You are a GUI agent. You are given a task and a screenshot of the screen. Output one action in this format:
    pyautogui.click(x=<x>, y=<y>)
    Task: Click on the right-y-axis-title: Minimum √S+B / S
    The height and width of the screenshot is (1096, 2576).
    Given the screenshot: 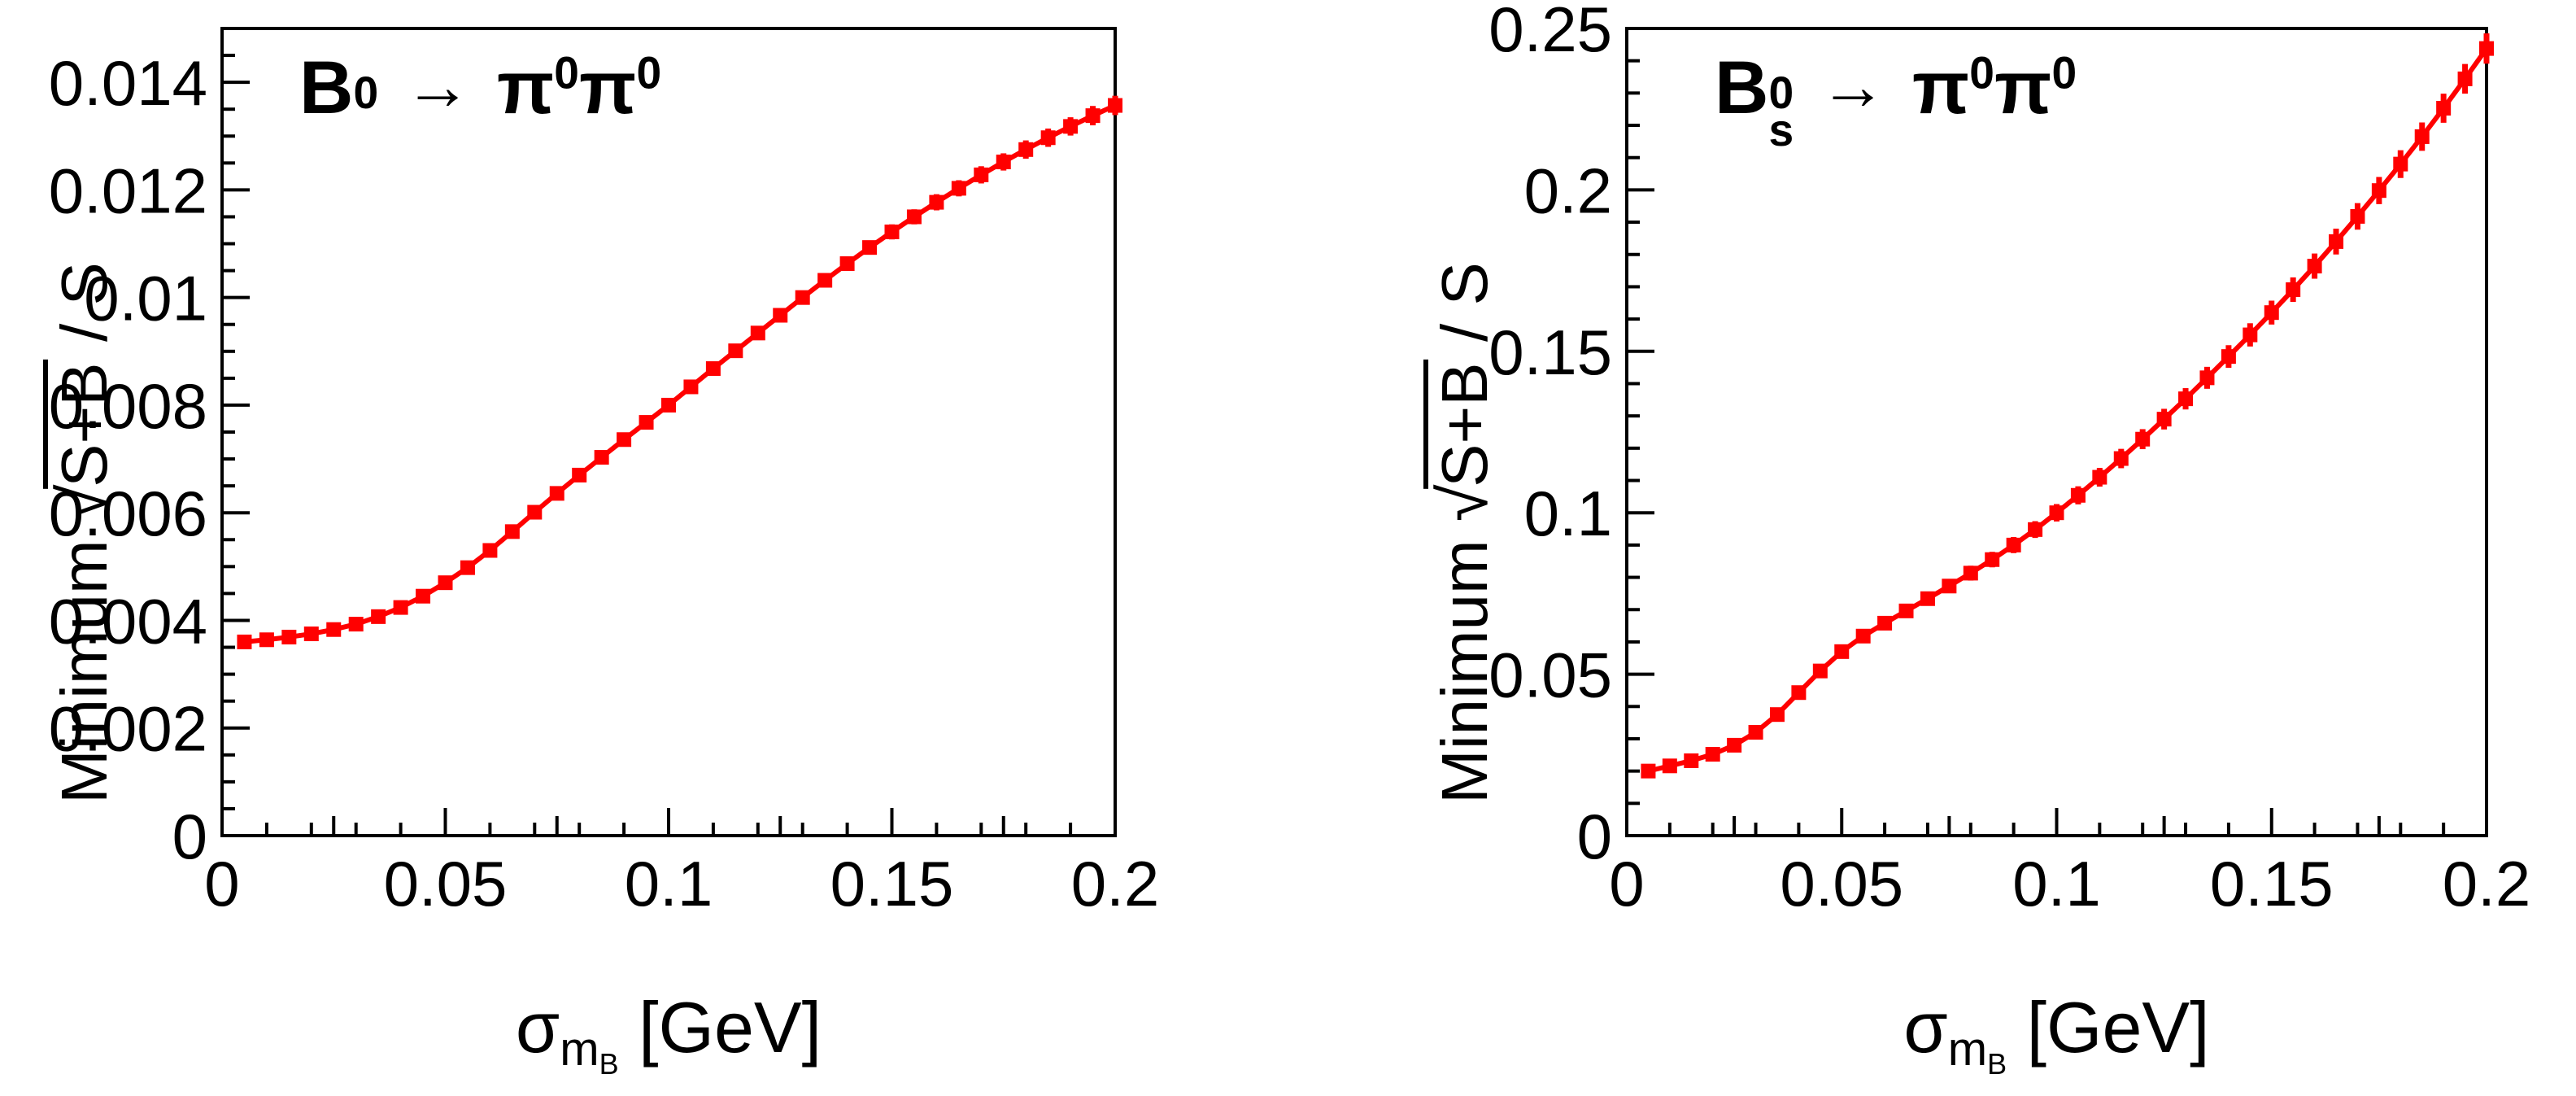 What is the action you would take?
    pyautogui.click(x=1463, y=533)
    